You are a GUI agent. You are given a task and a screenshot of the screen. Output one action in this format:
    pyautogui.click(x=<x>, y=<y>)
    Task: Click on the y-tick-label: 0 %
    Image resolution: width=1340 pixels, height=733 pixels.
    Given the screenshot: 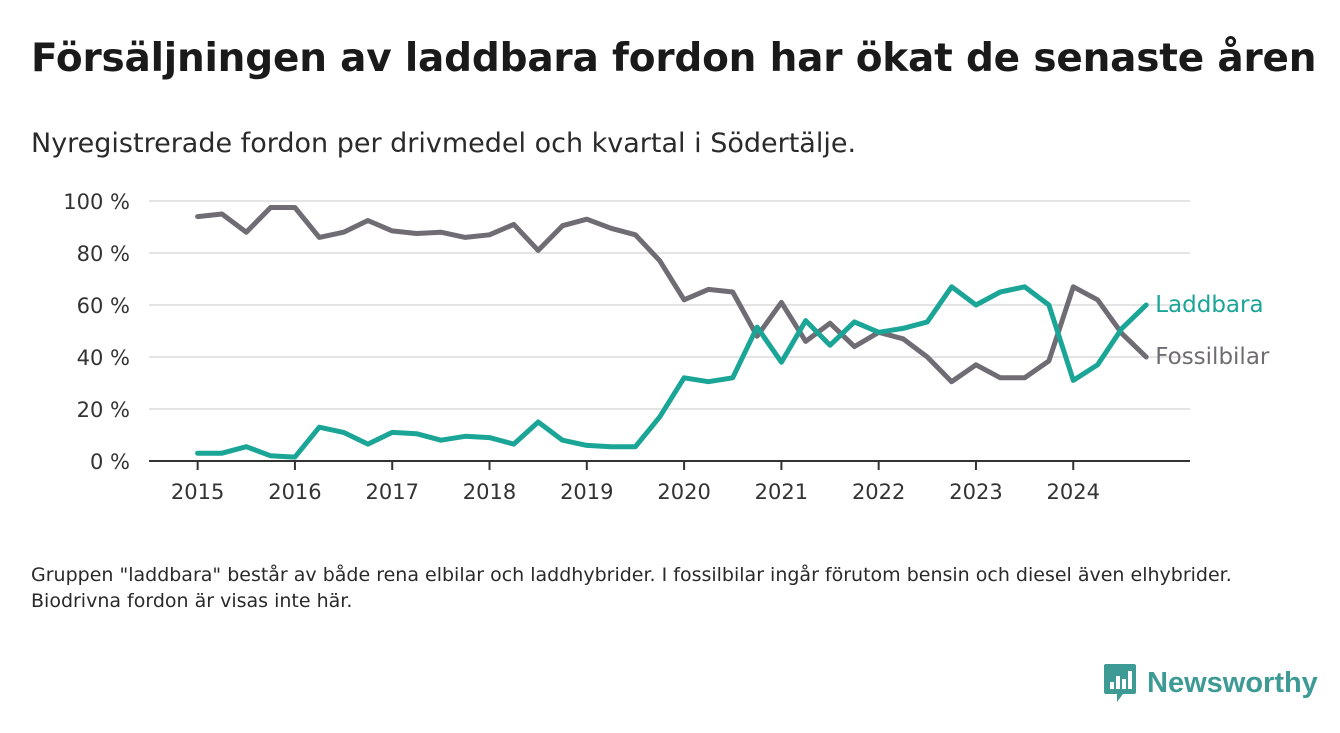 What is the action you would take?
    pyautogui.click(x=110, y=462)
    